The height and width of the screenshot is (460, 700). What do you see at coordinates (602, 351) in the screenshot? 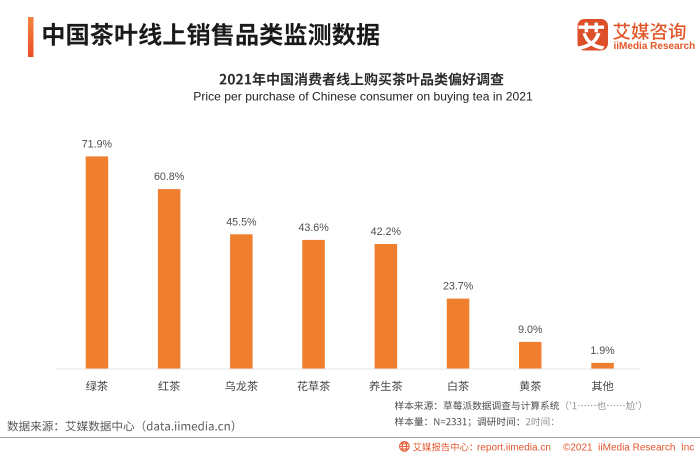
I see `svg-text: 1.9%` at bounding box center [602, 351].